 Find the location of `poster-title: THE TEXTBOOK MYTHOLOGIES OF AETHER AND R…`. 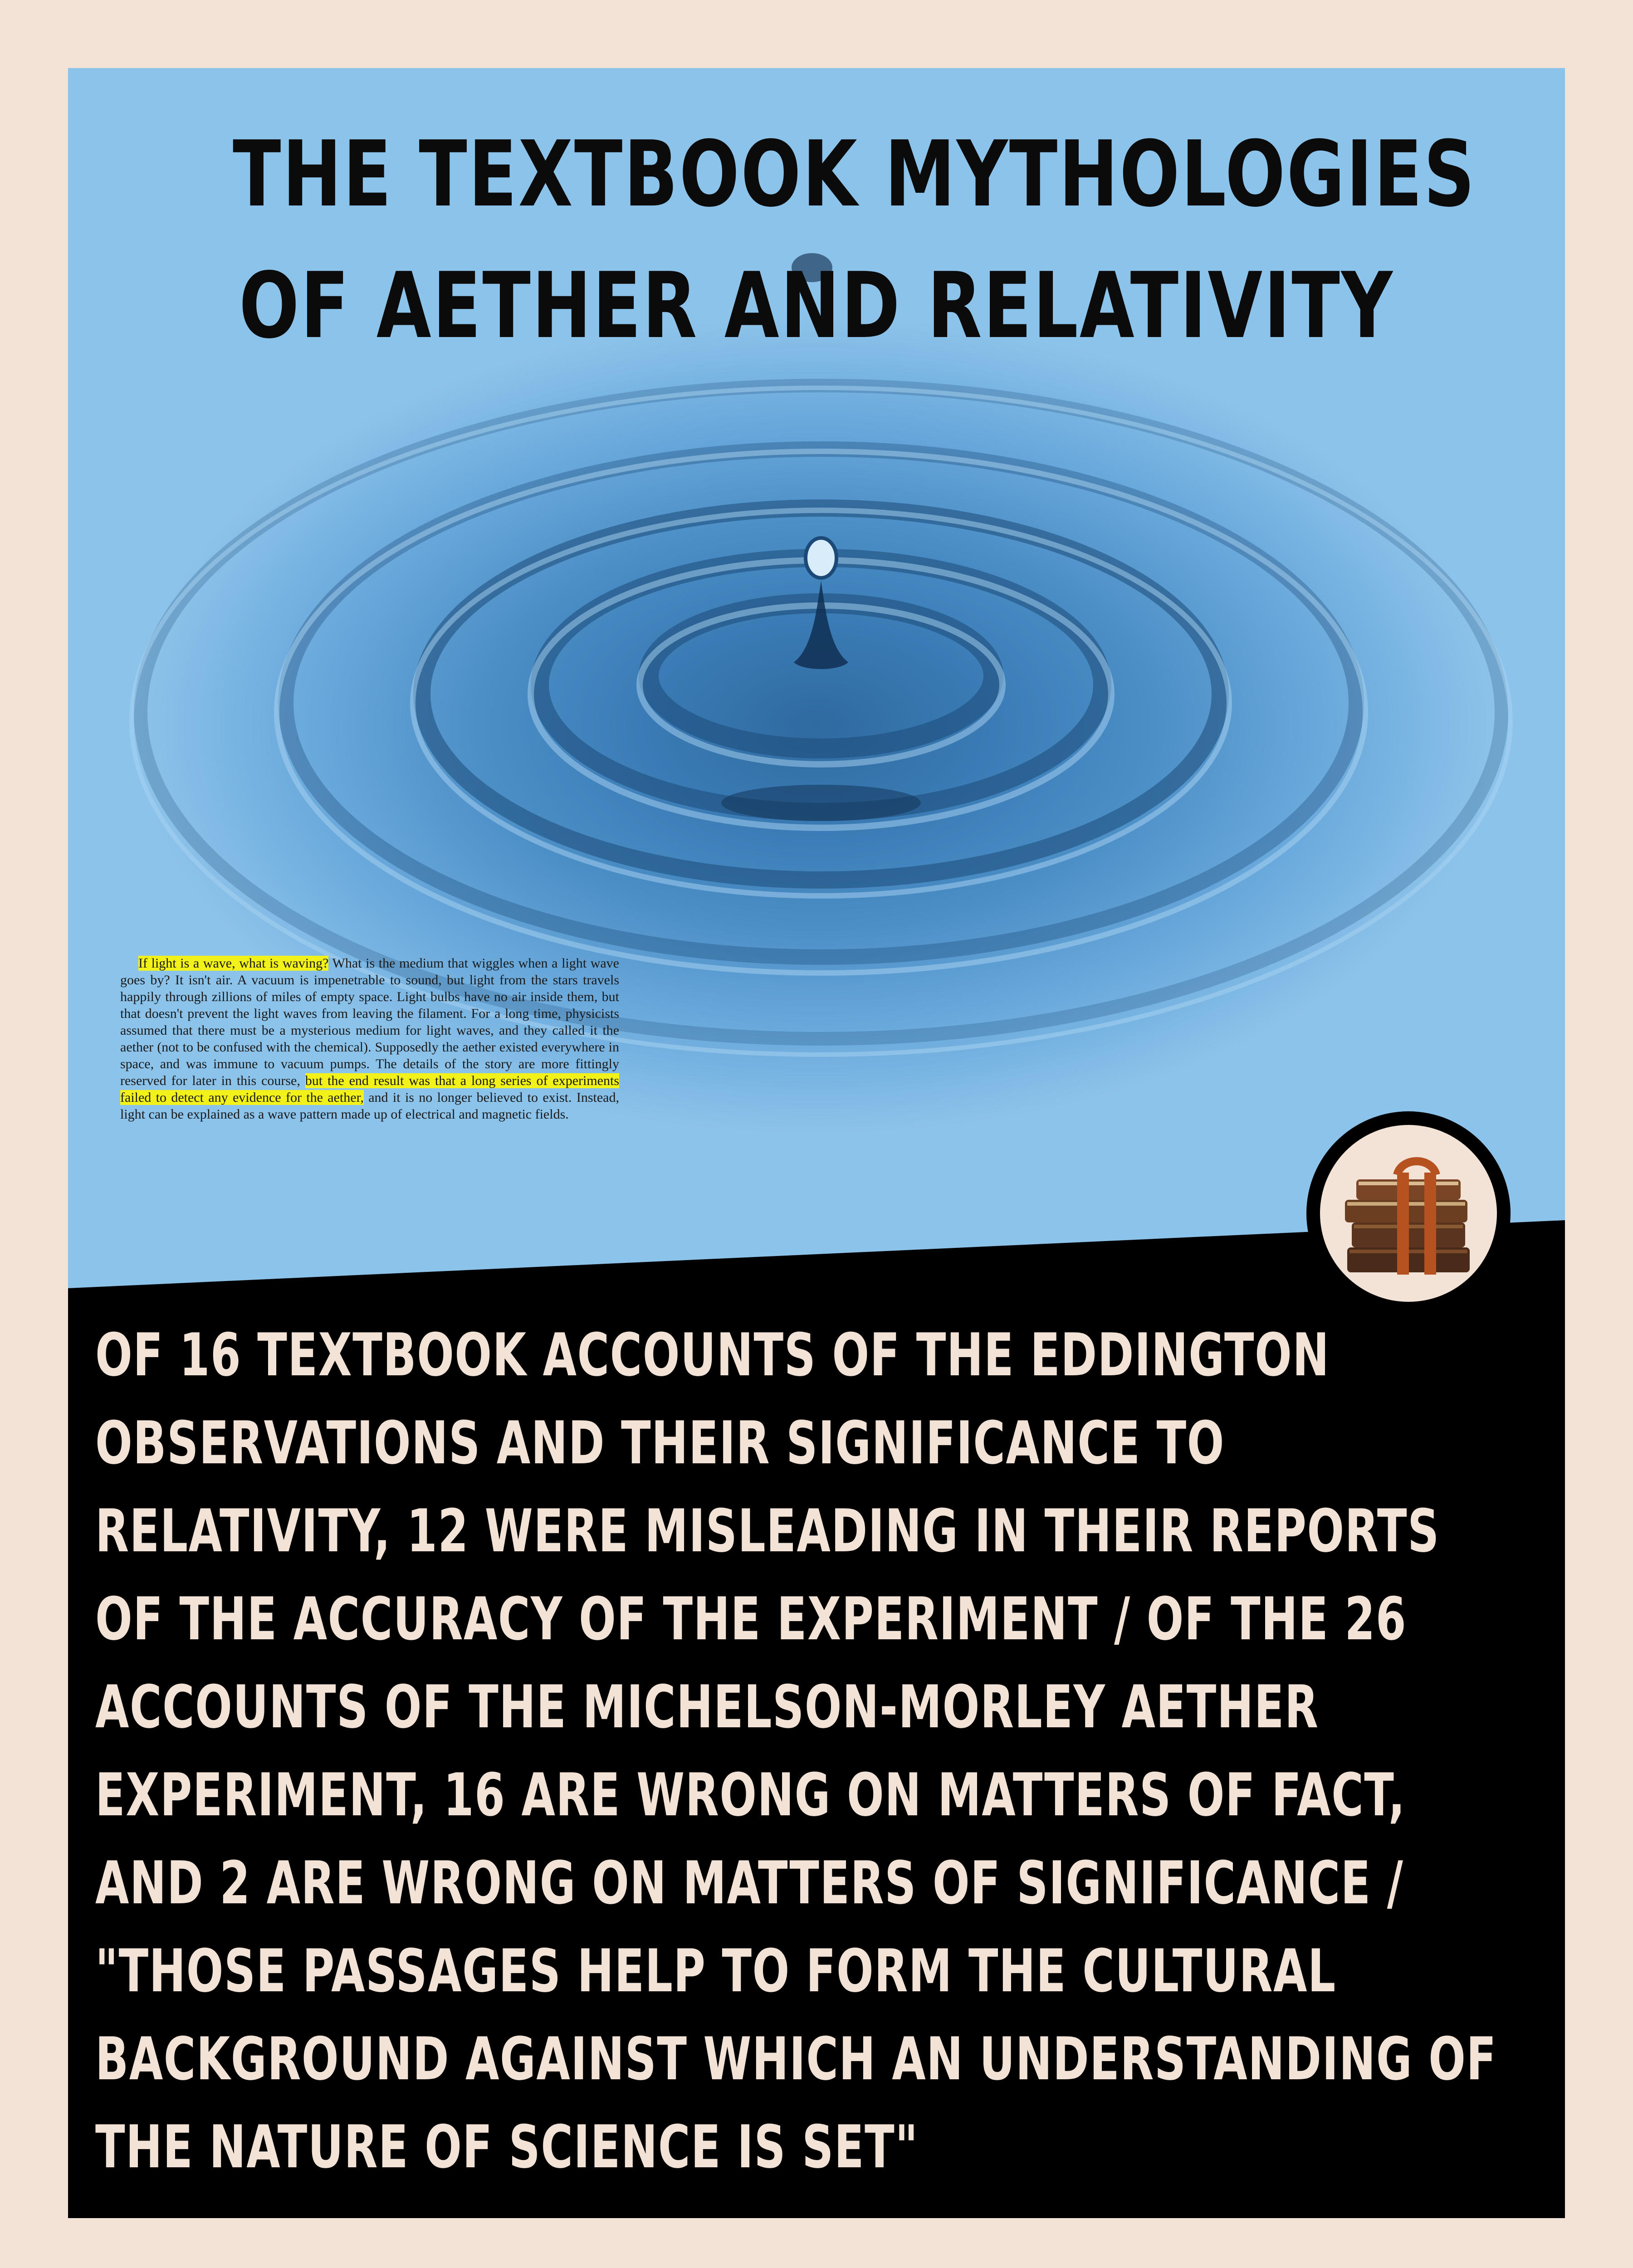

poster-title: THE TEXTBOOK MYTHOLOGIES OF AETHER AND R… is located at coordinates (854, 241).